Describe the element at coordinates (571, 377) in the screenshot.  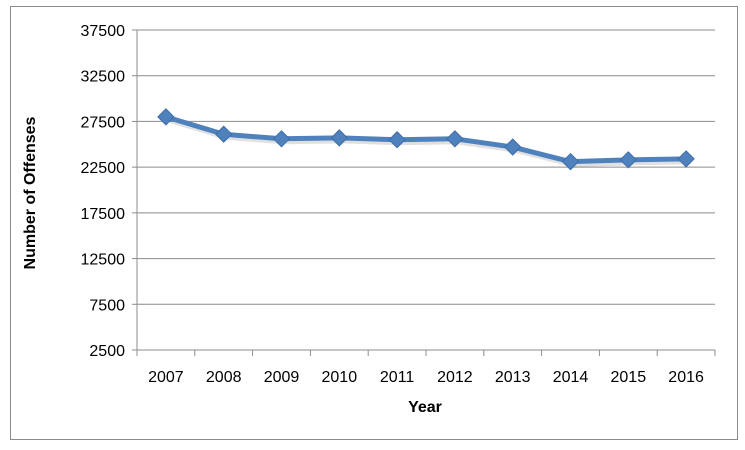
I see `x-tick-label: 2014` at that location.